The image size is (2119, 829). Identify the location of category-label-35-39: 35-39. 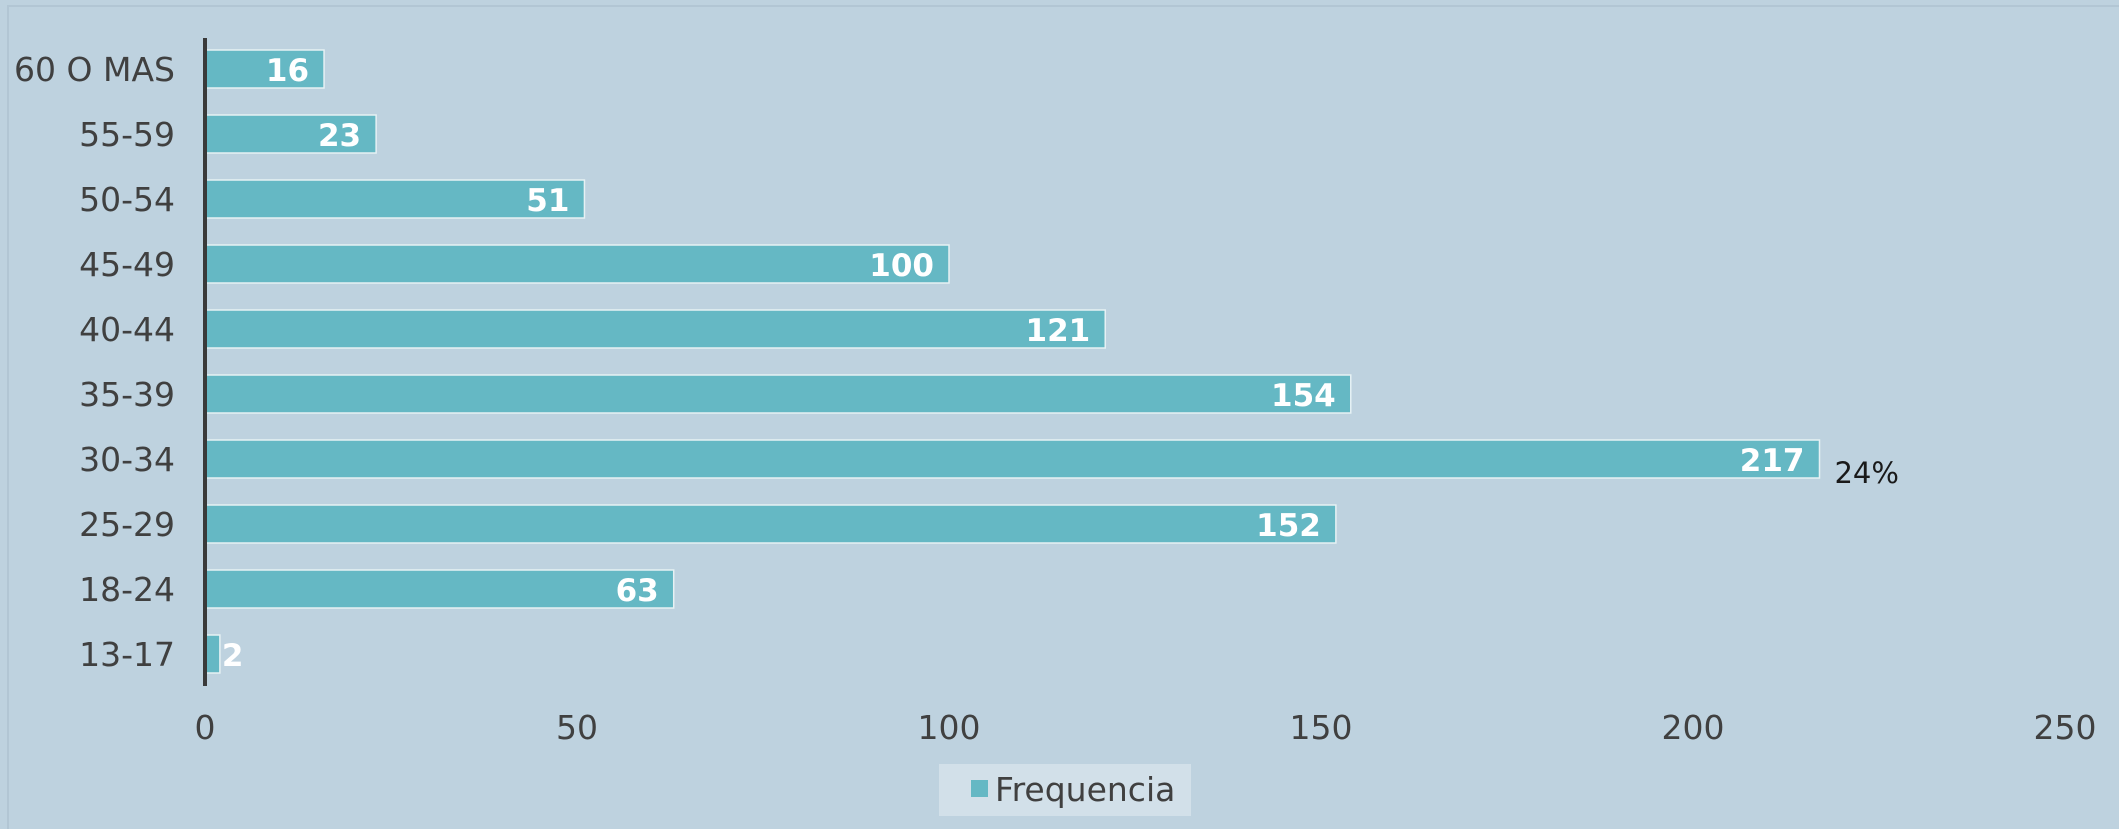
(127, 394).